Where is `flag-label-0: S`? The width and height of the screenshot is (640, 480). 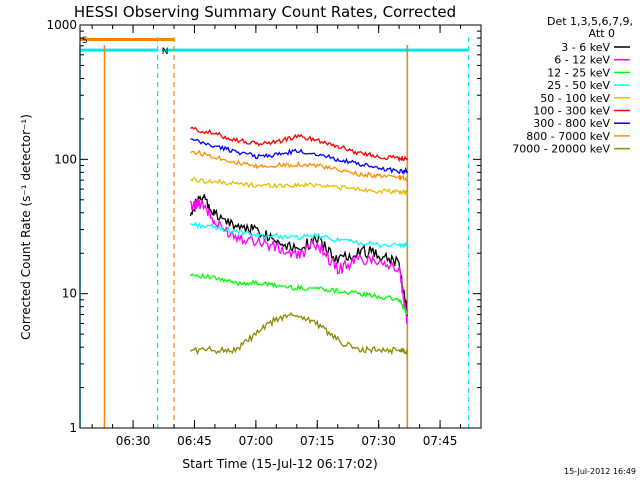 flag-label-0: S is located at coordinates (85, 41).